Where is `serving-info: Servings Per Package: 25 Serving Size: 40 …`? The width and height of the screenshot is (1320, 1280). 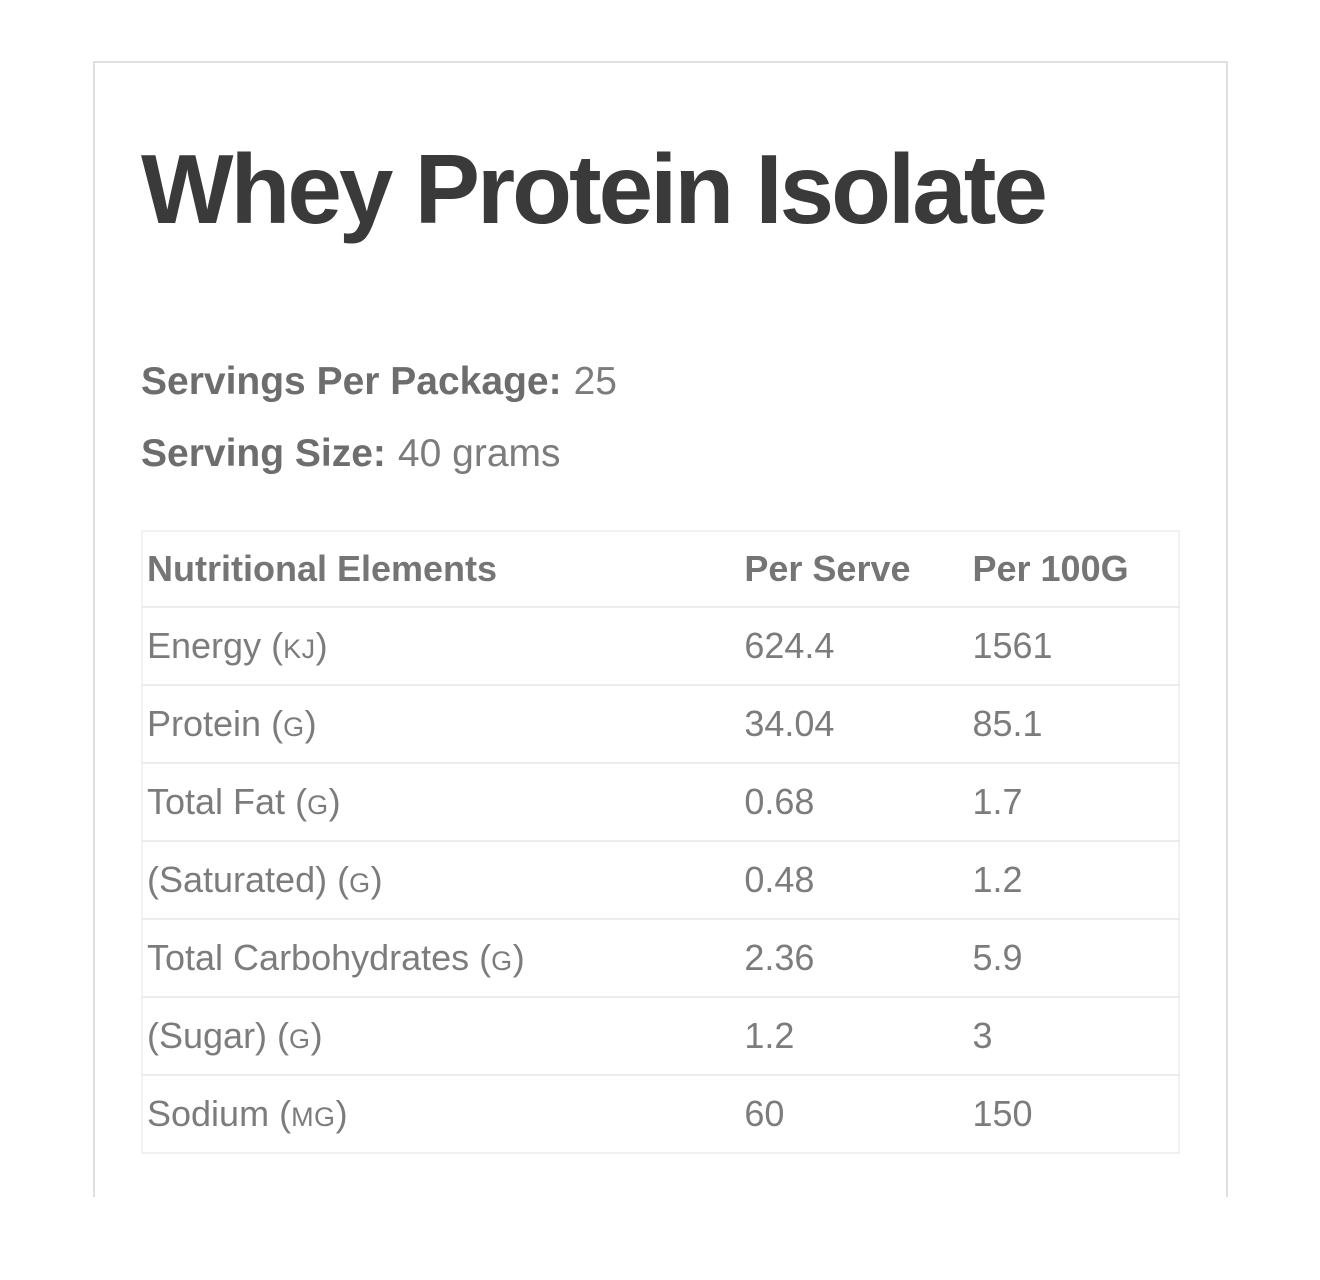
serving-info: Servings Per Package: 25 Serving Size: 40 … is located at coordinates (660, 418).